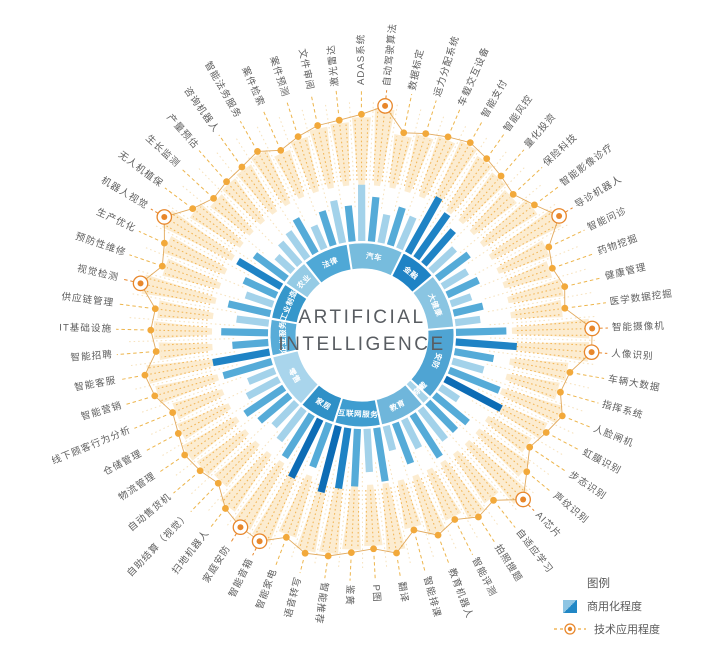  Describe the element at coordinates (634, 383) in the screenshot. I see `item-label: 车辆大数据` at that location.